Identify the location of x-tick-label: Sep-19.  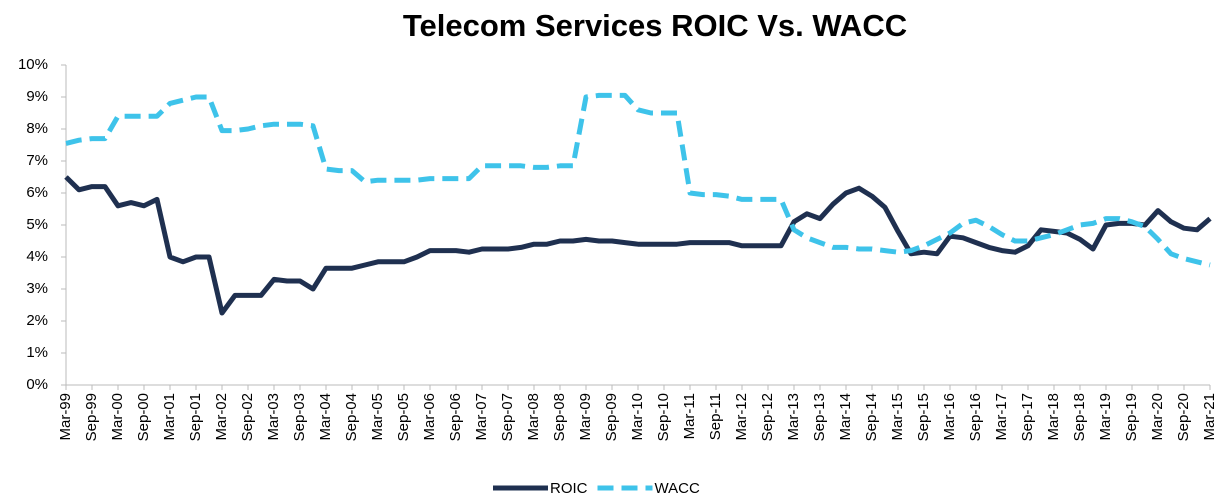
(1131, 417).